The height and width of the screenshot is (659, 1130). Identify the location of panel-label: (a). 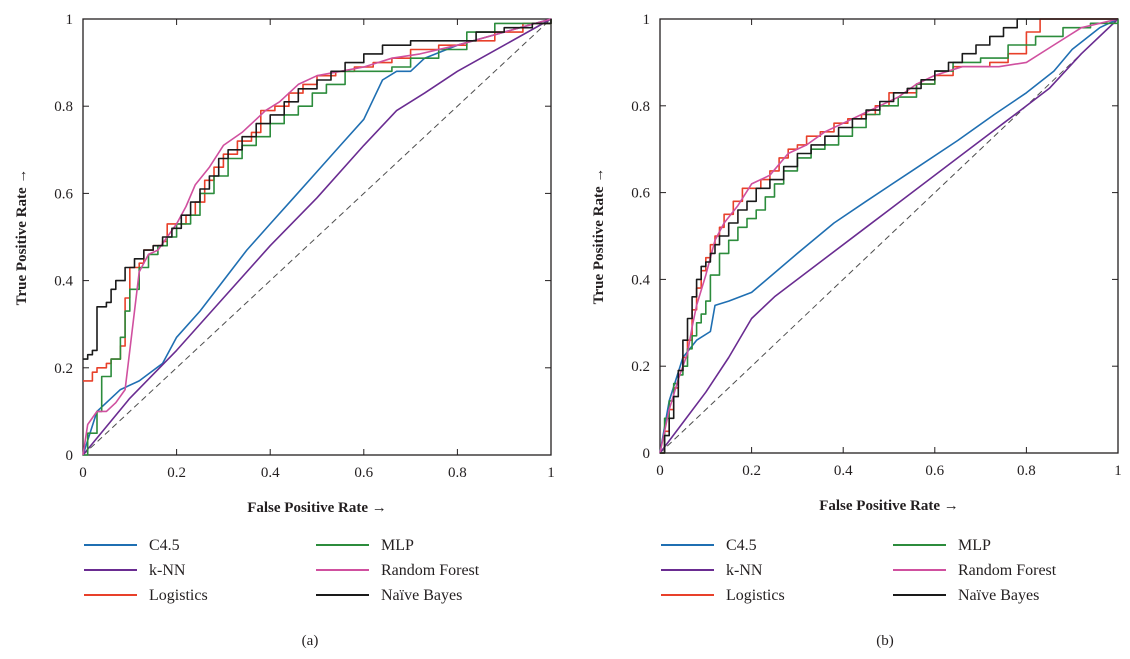
(310, 641).